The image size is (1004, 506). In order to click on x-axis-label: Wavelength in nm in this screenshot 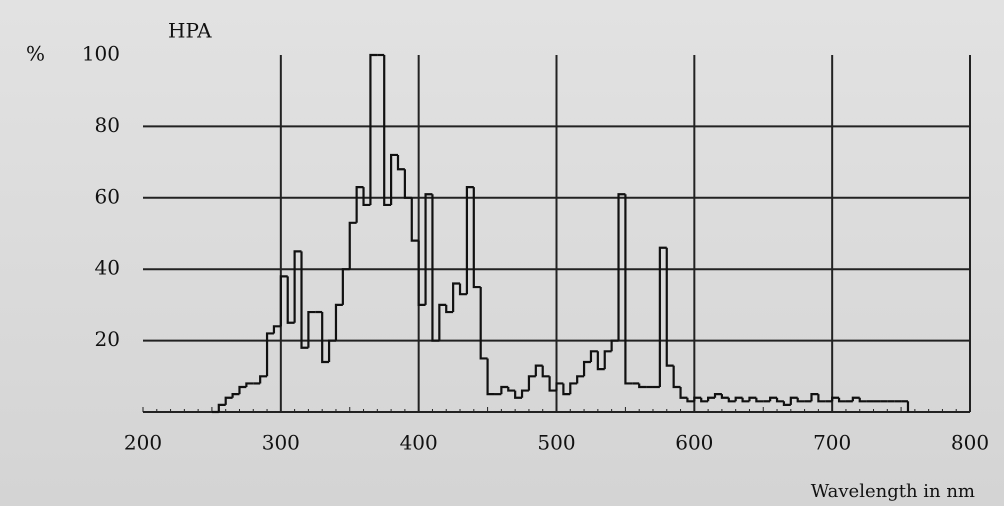, I will do `click(893, 491)`.